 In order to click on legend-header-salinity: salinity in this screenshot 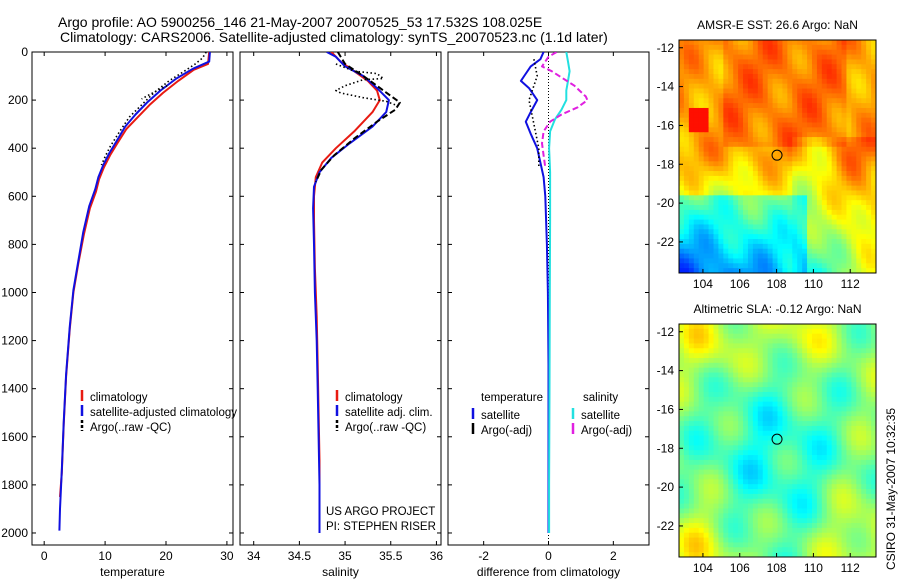, I will do `click(600, 398)`.